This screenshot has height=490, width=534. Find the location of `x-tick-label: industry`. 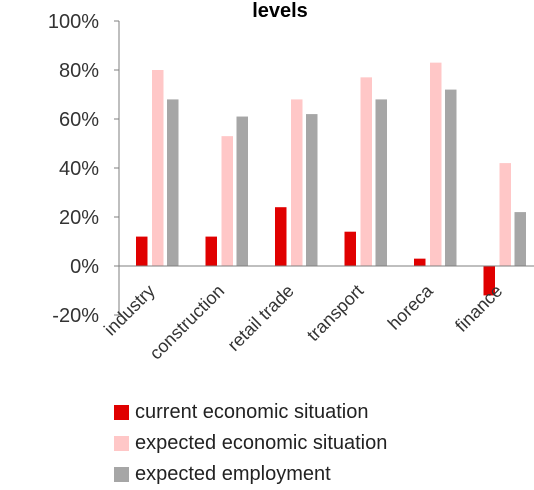

x-tick-label: industry is located at coordinates (129, 310).